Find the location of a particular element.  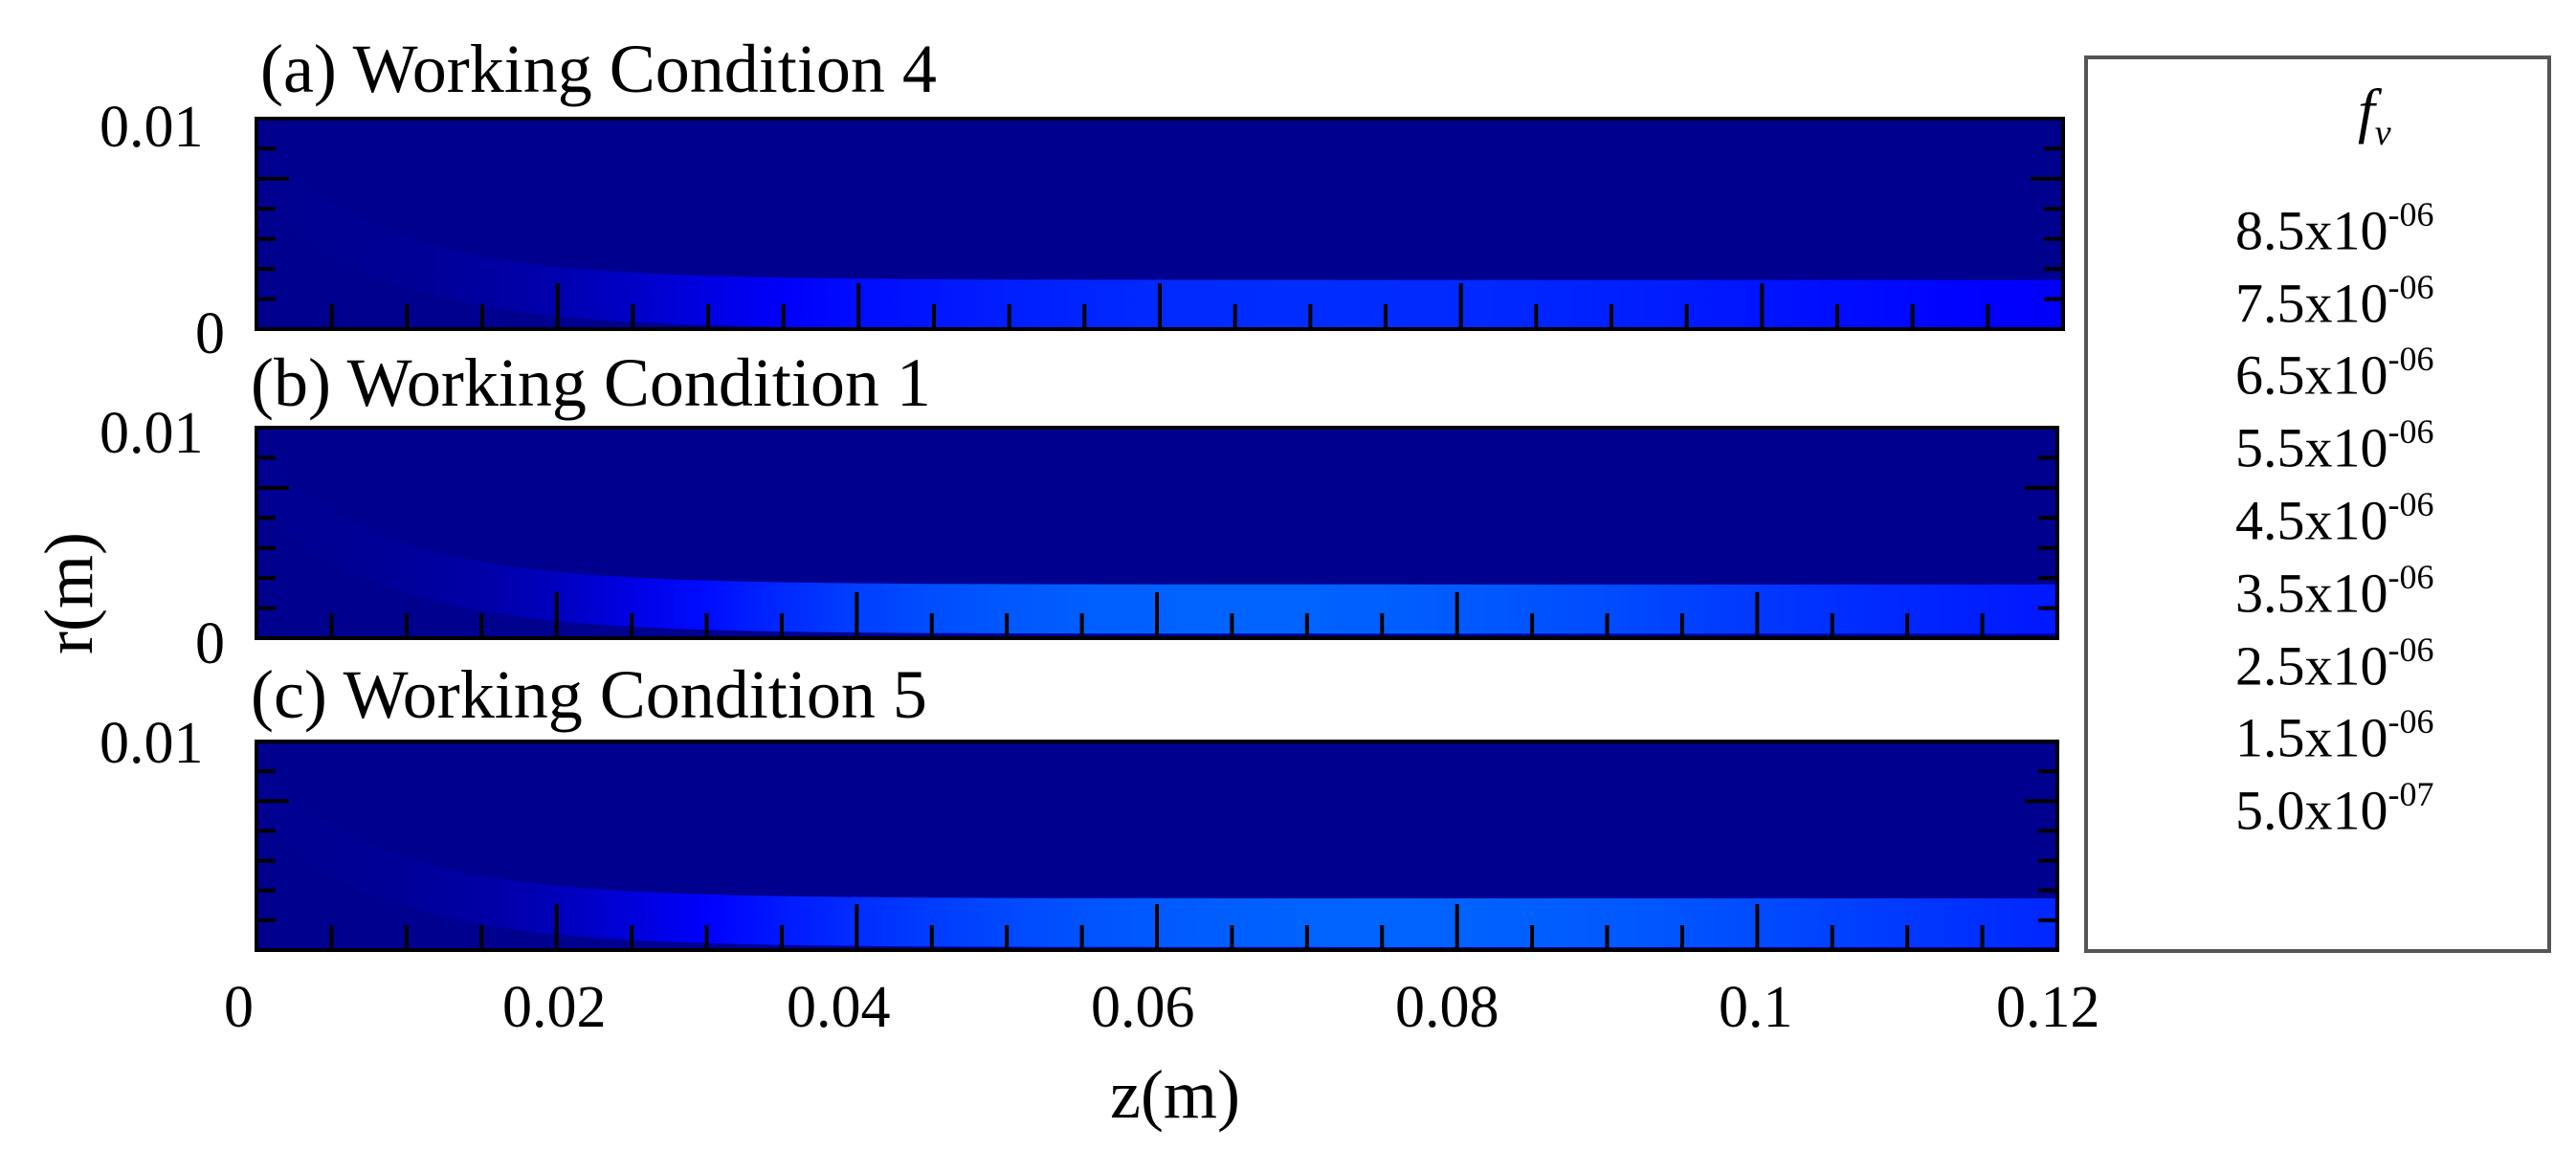

colorbar-label: 3.5x10-06 is located at coordinates (2334, 591).